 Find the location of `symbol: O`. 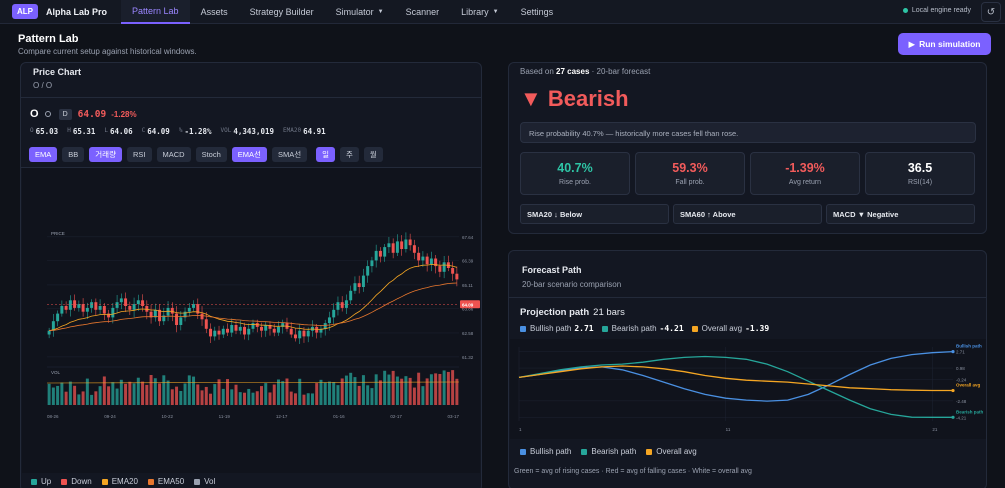

symbol: O is located at coordinates (34, 114).